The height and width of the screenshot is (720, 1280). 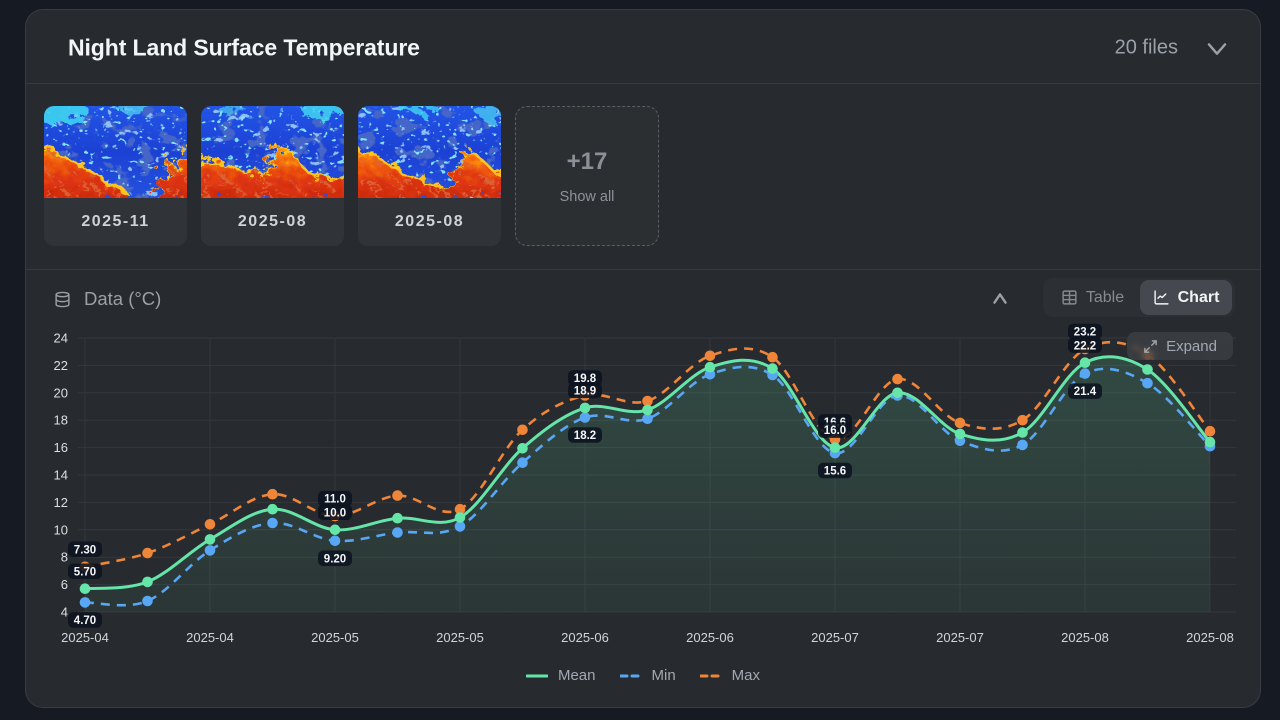 I want to click on svg-text: 22, so click(x=61, y=365).